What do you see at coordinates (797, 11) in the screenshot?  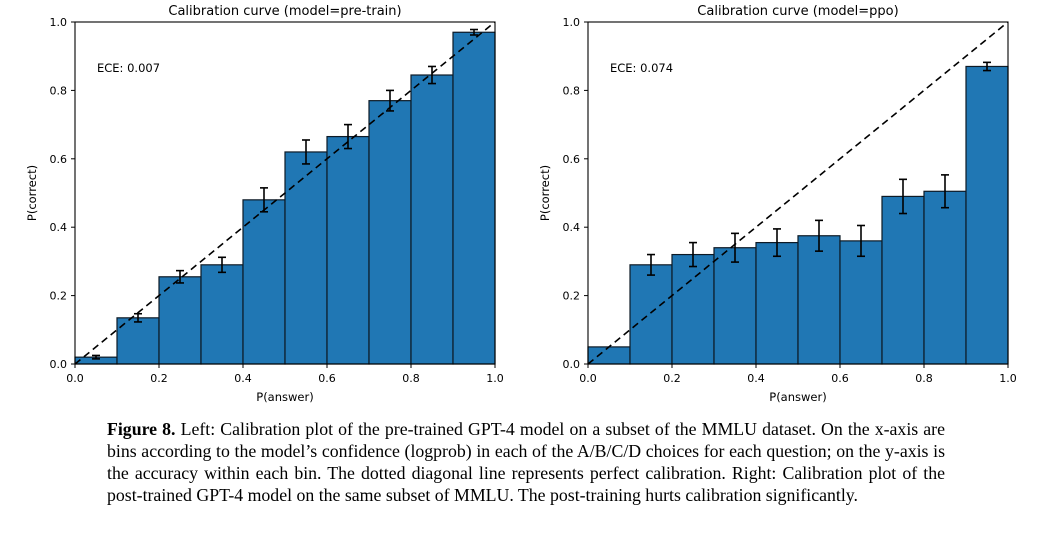 I see `chart-title: Calibration curve (model=ppo)` at bounding box center [797, 11].